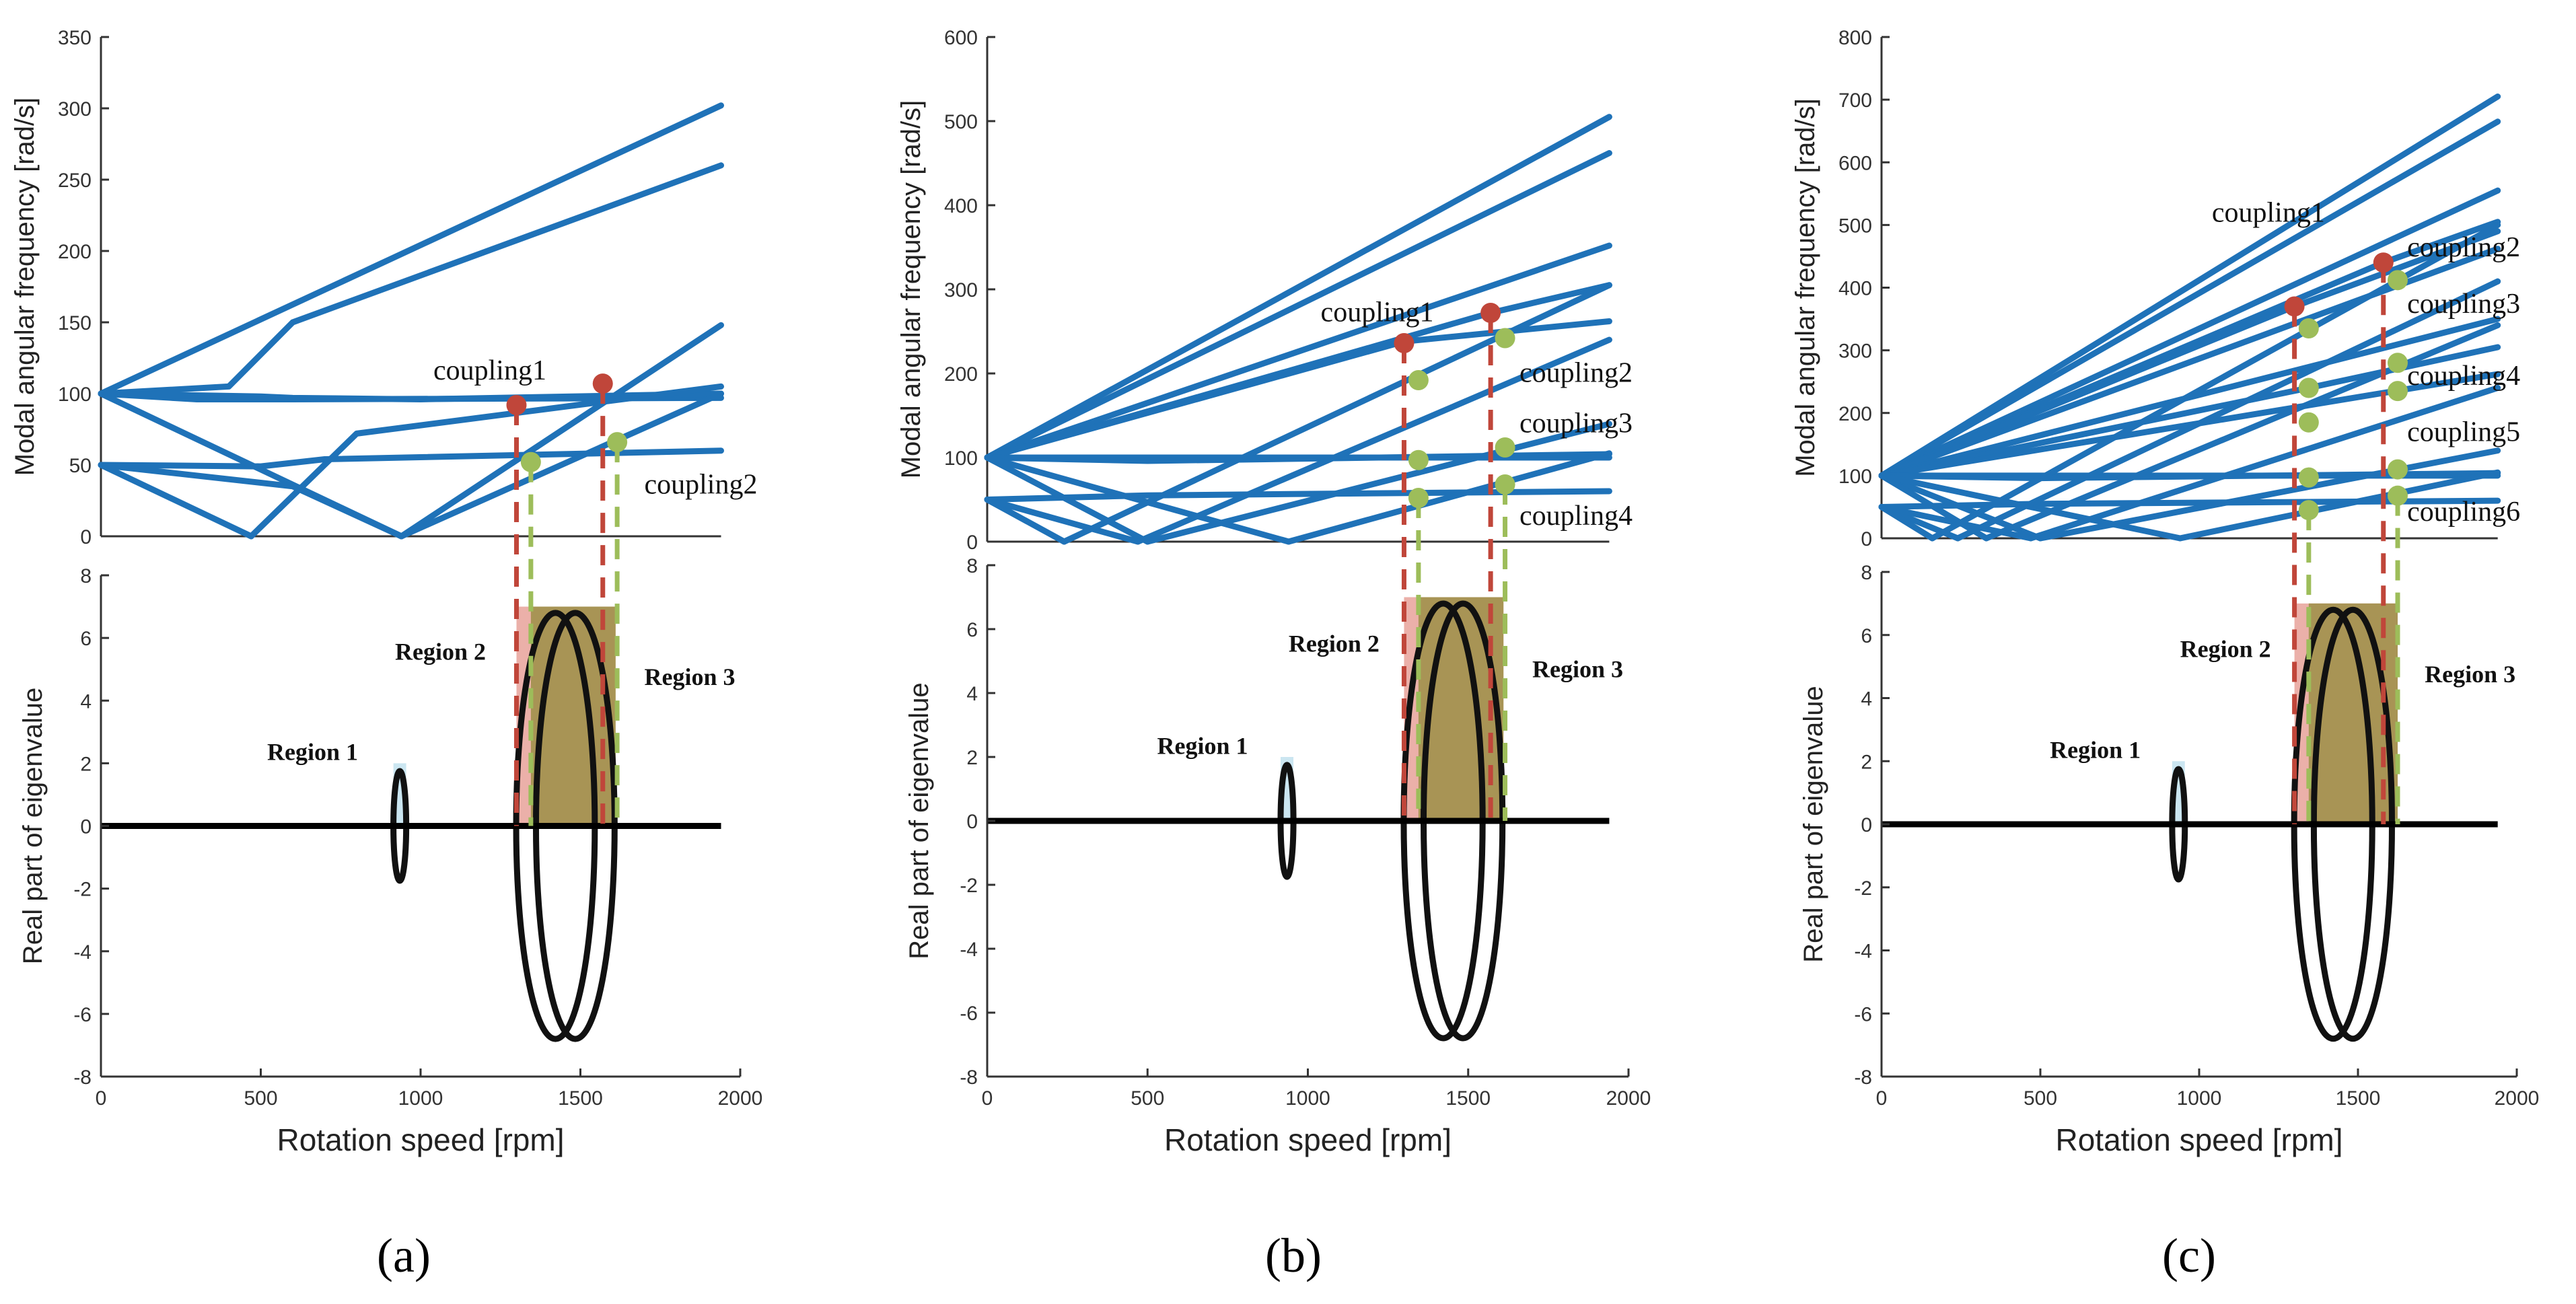 The image size is (2576, 1304). What do you see at coordinates (2463, 512) in the screenshot?
I see `coupling-label: coupling6` at bounding box center [2463, 512].